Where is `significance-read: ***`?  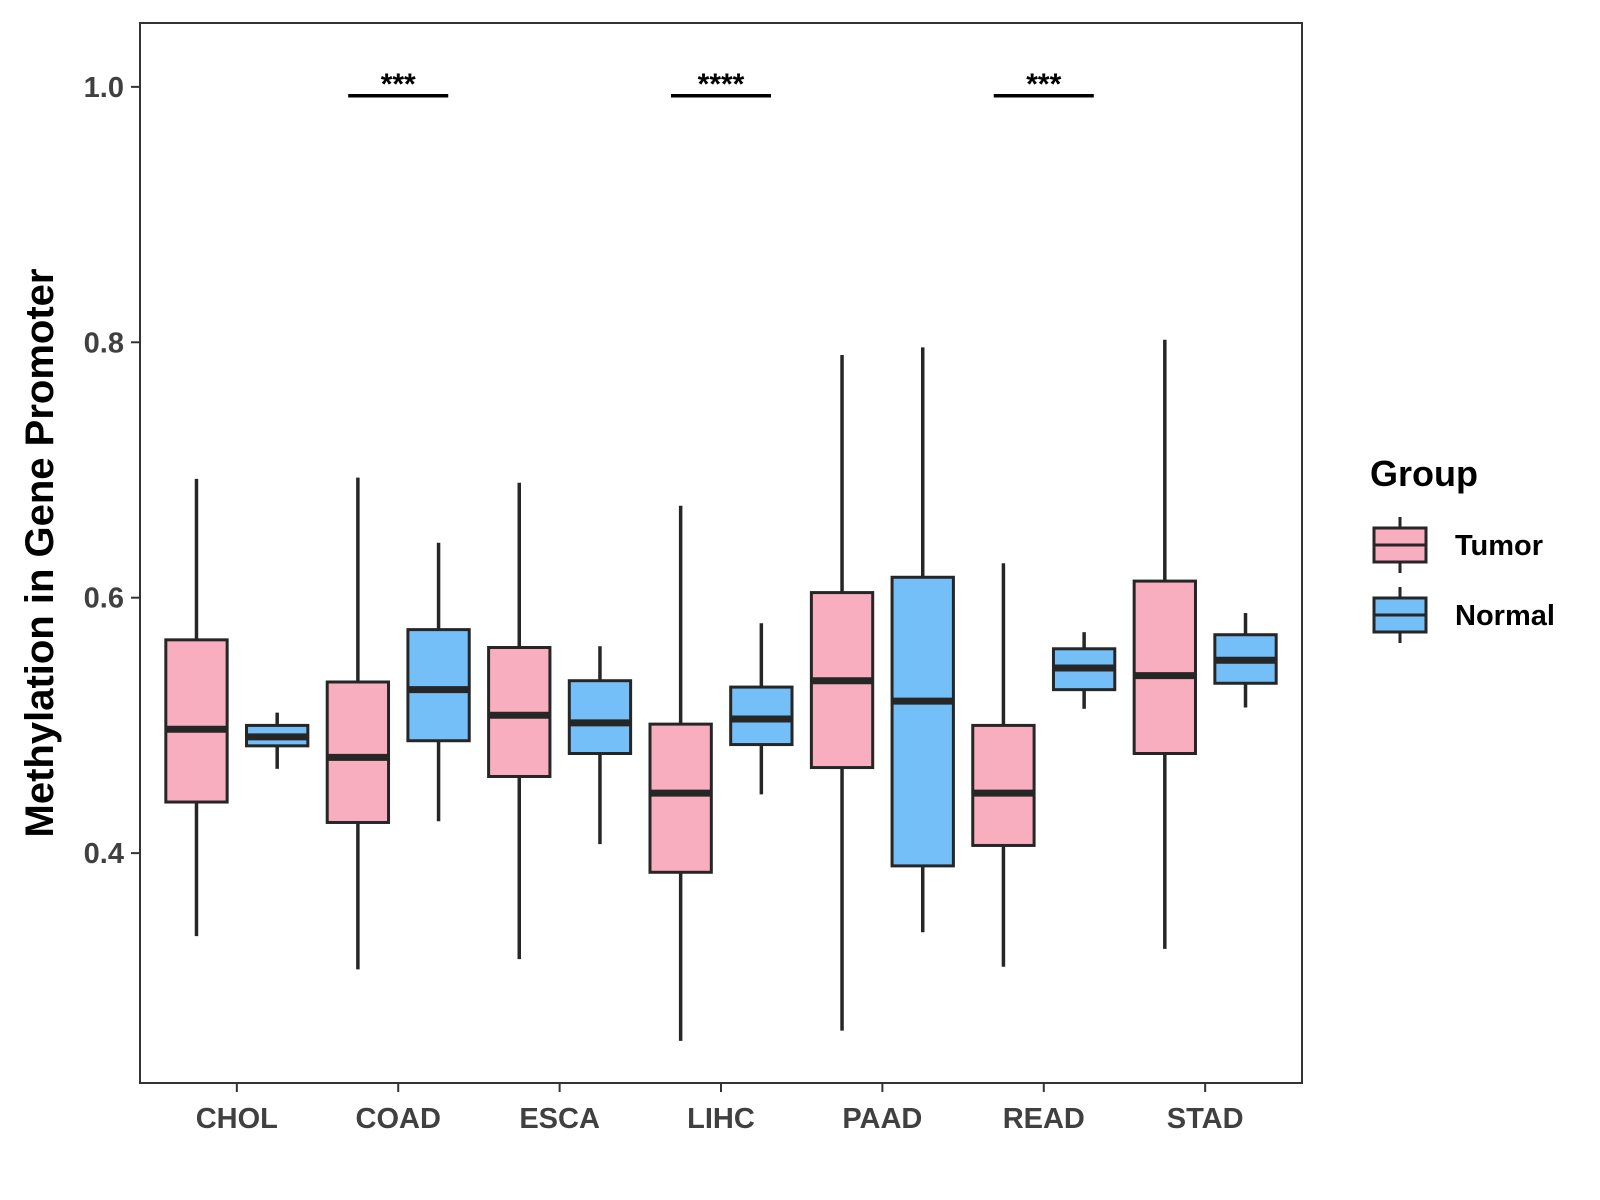 significance-read: *** is located at coordinates (1043, 84).